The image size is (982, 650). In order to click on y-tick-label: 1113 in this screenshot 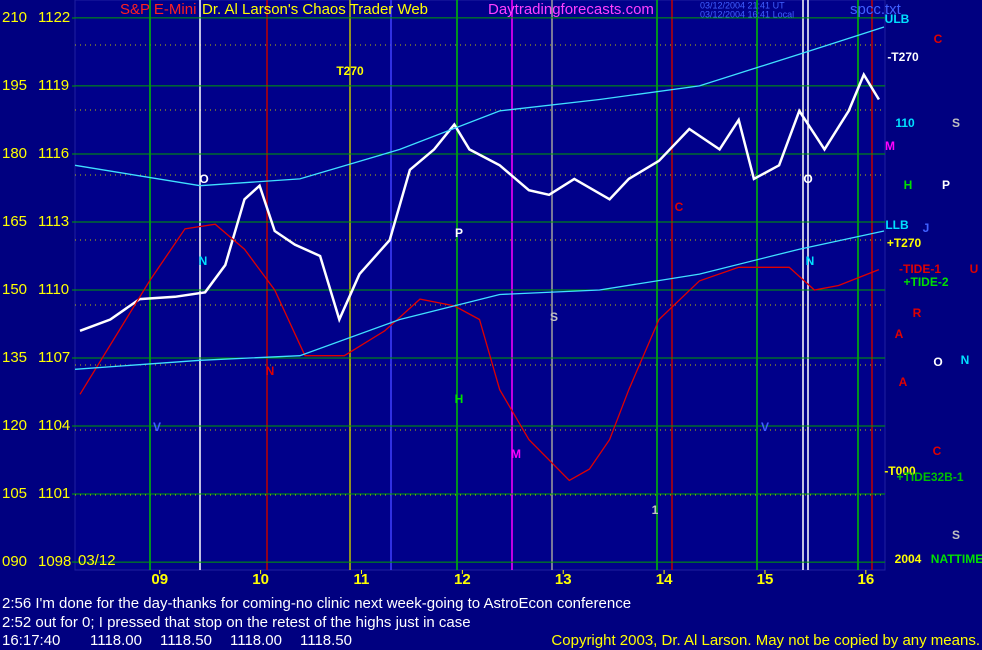, I will do `click(53, 221)`.